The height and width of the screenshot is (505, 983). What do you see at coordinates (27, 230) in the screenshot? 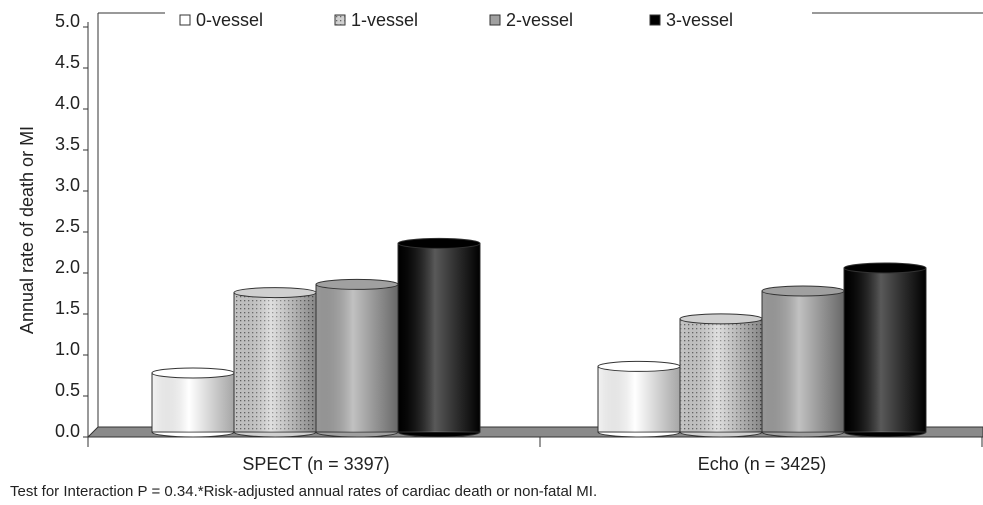
I see `y-axis-label: Annual rate of death or MI` at bounding box center [27, 230].